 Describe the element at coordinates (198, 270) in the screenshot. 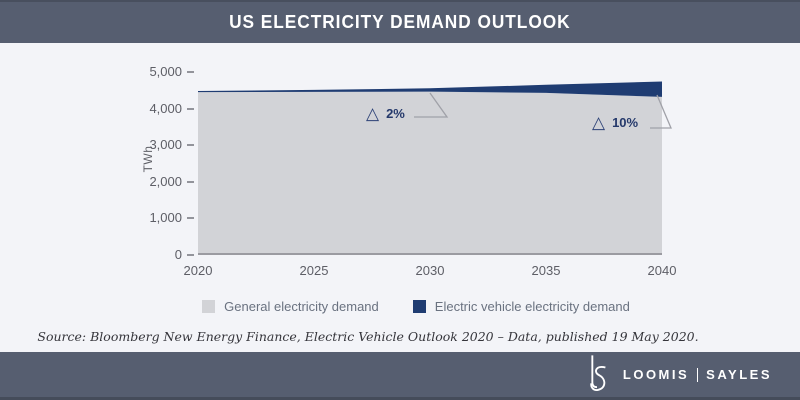

I see `x-tick-label: 2020` at that location.